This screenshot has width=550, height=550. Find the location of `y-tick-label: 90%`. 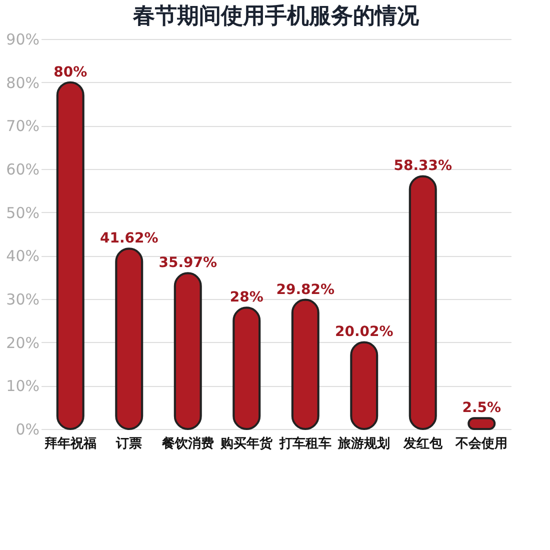

y-tick-label: 90% is located at coordinates (23, 39).